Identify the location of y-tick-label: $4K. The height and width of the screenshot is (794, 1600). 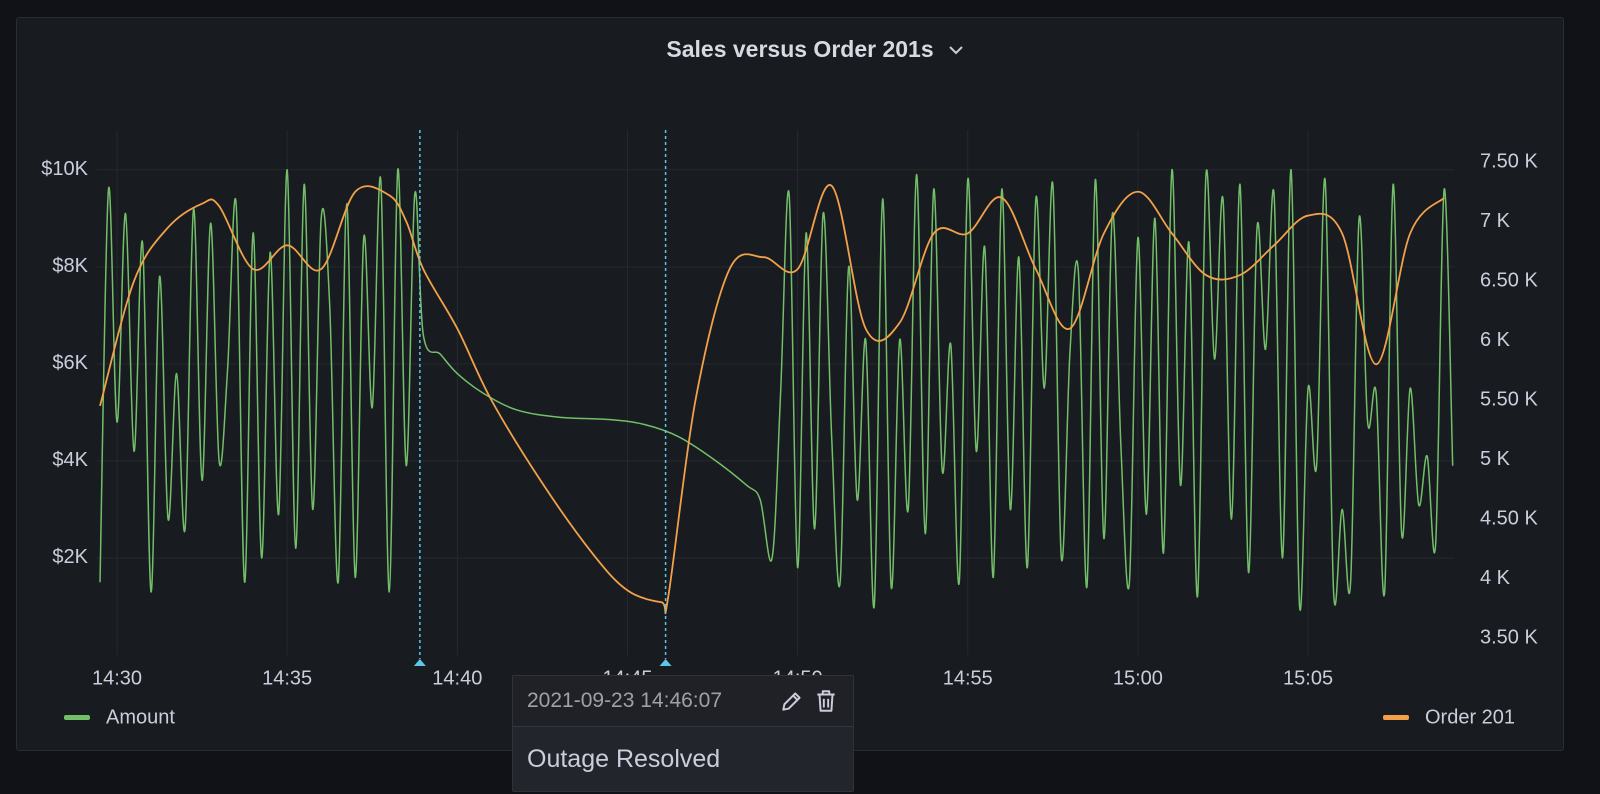
(70, 460).